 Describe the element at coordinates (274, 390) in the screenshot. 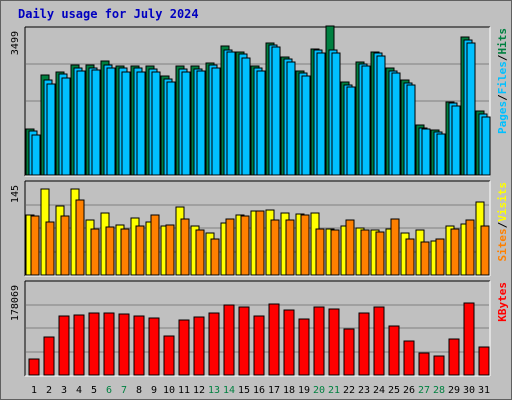

I see `x-tick-day-17: 17` at that location.